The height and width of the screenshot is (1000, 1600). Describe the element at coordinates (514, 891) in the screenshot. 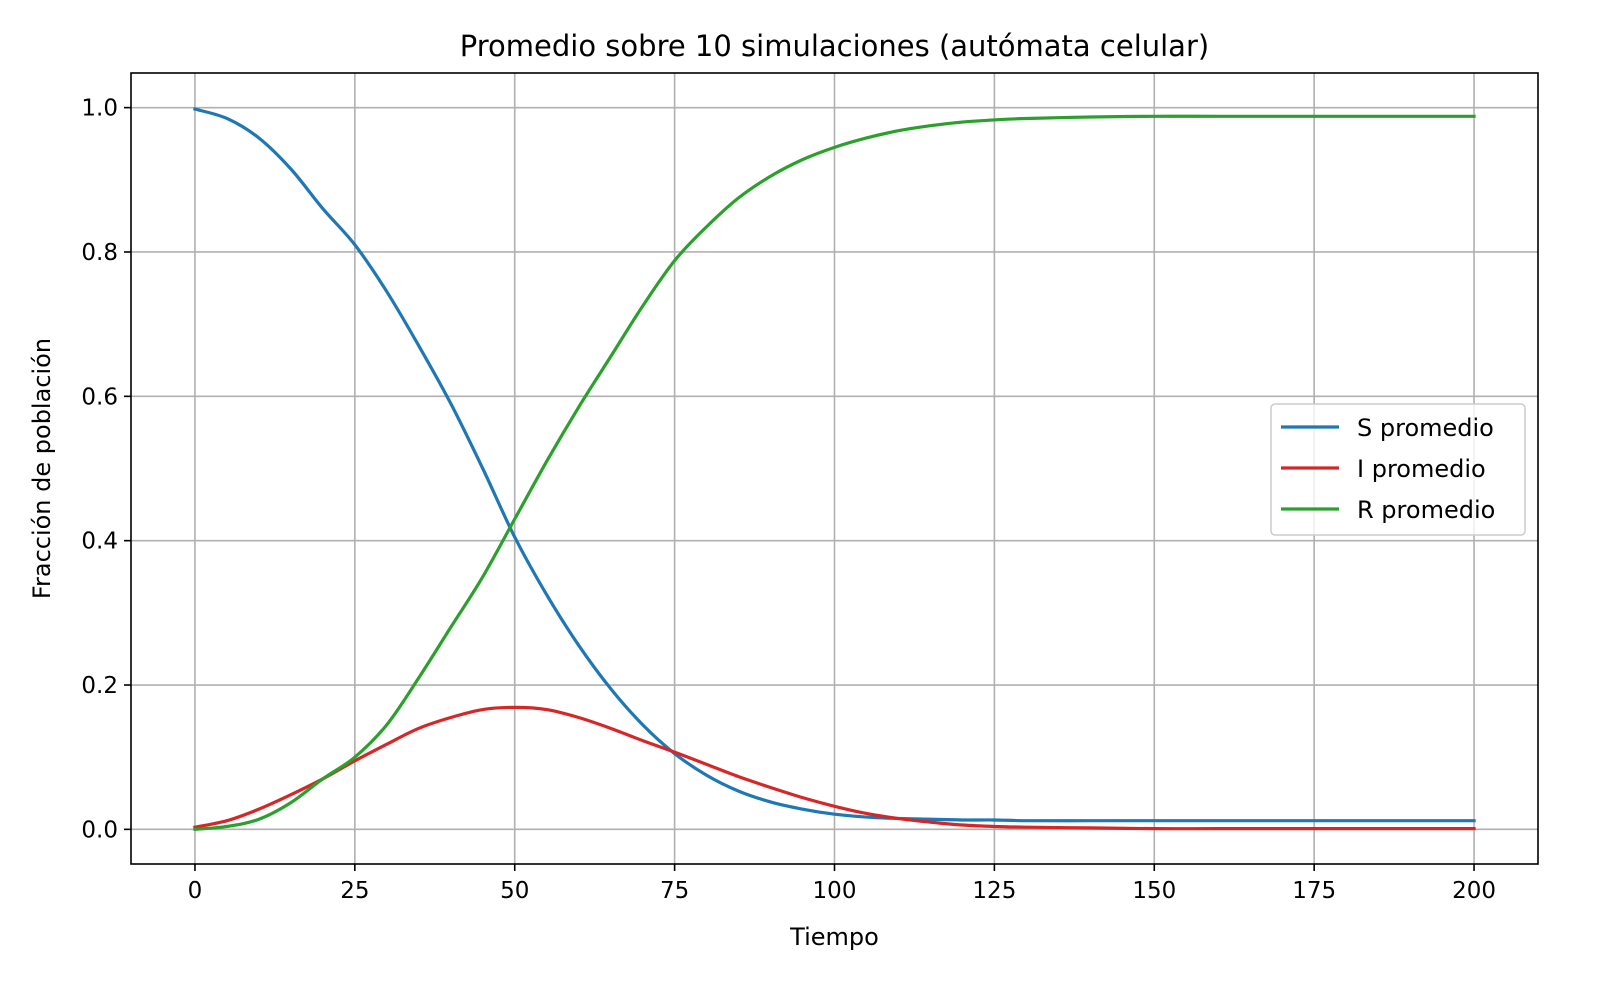

I see `x-tick-label: 50` at that location.